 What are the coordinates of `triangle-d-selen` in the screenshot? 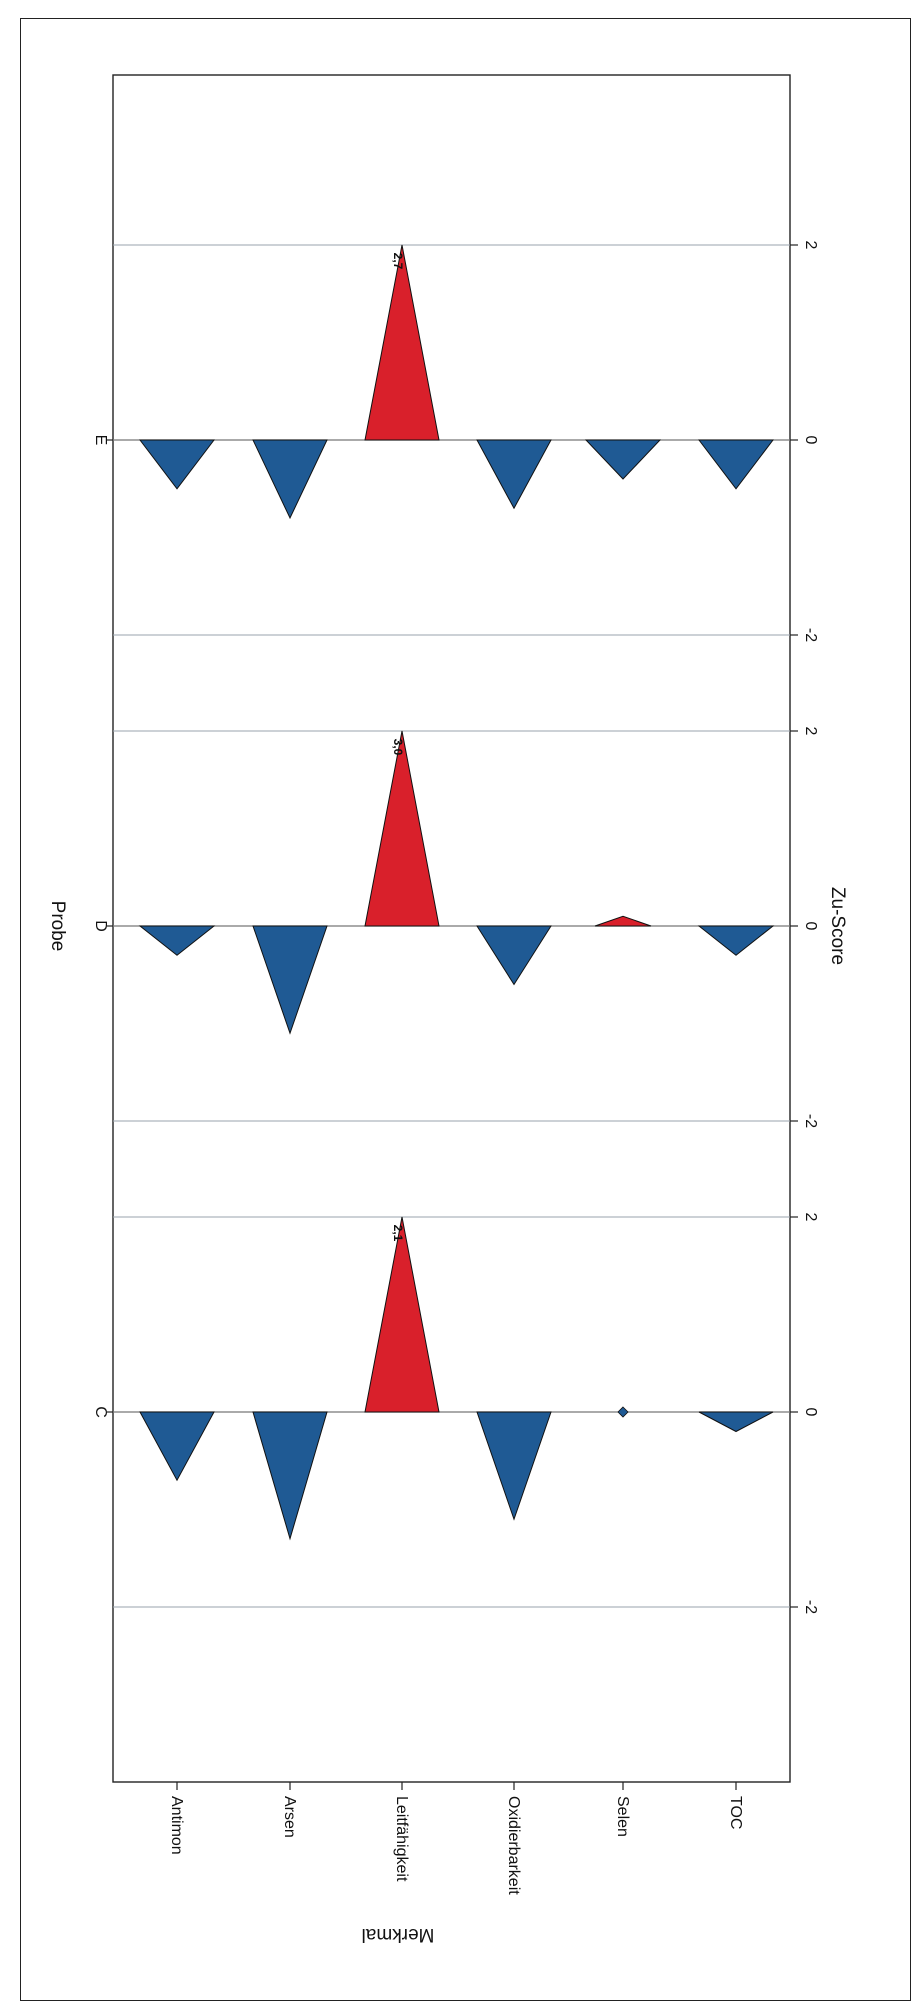 It's located at (623, 921).